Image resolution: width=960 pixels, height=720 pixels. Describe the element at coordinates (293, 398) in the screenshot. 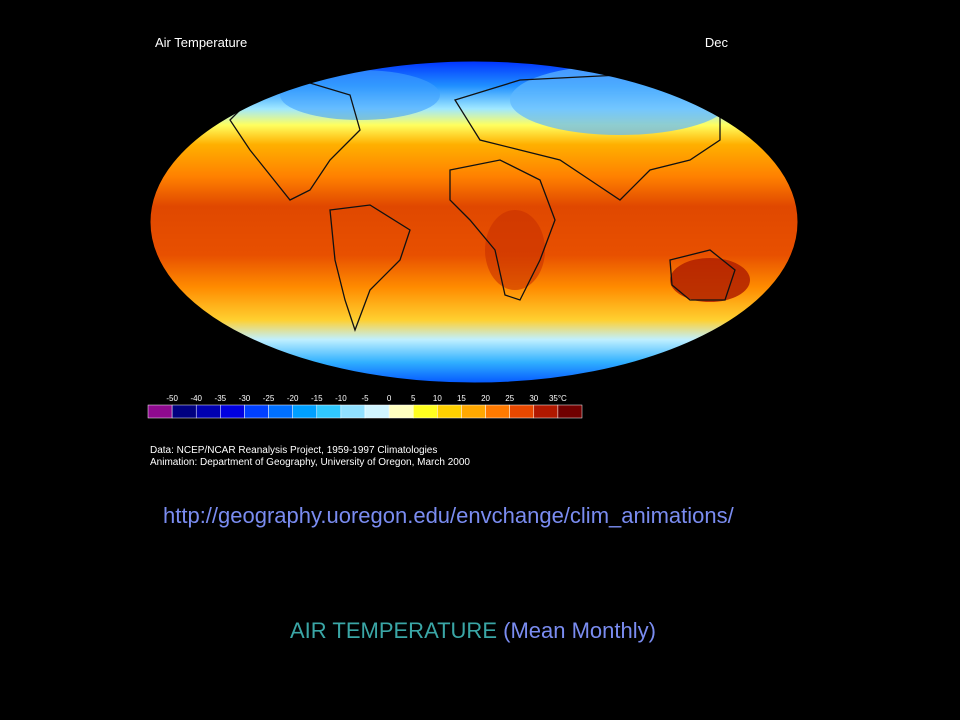

I see `legend-label: -20` at that location.